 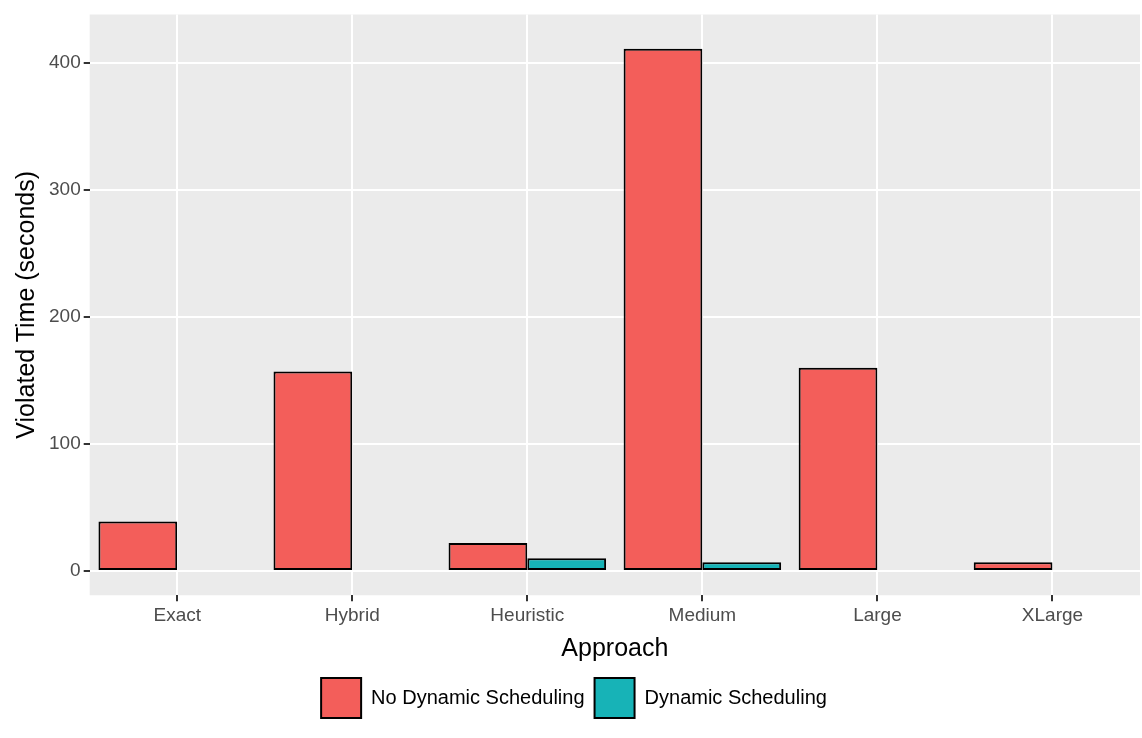 What do you see at coordinates (1052, 614) in the screenshot?
I see `x-tick-label: XLarge` at bounding box center [1052, 614].